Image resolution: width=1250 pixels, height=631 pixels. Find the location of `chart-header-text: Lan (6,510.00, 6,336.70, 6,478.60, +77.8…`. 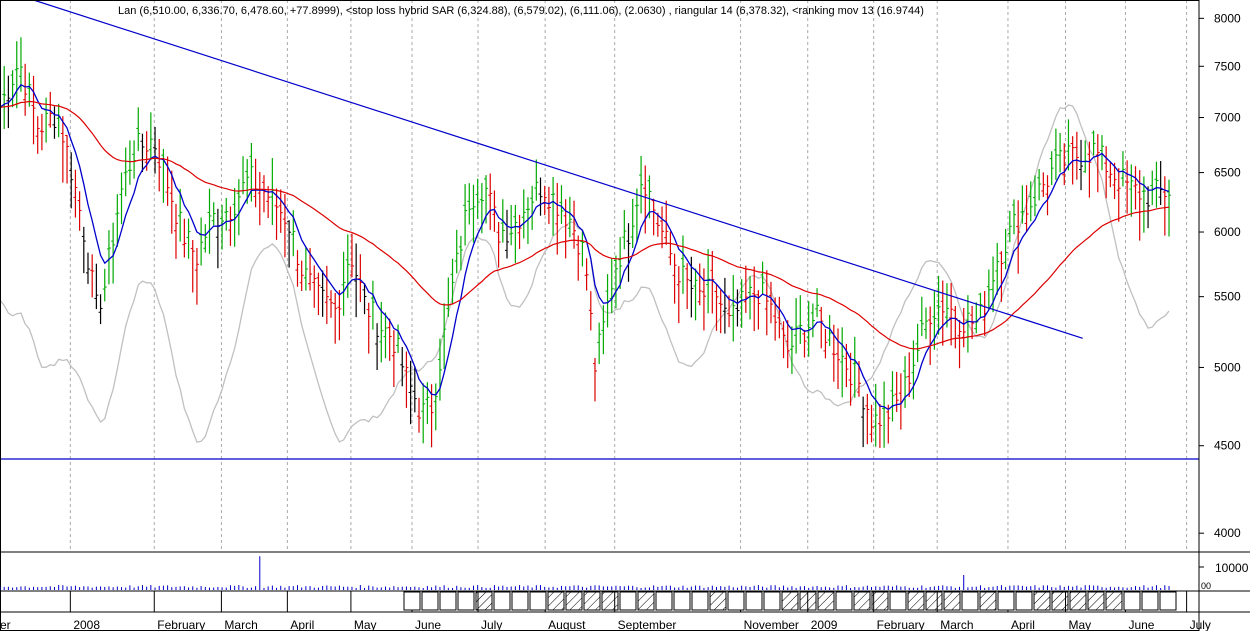

chart-header-text: Lan (6,510.00, 6,336.70, 6,478.60, +77.8… is located at coordinates (521, 11).